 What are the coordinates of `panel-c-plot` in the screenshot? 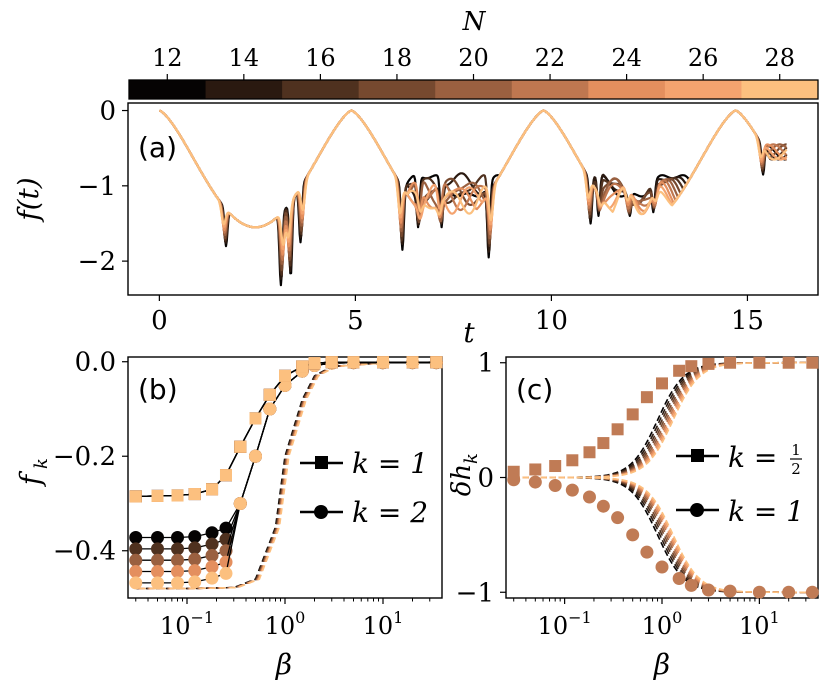 It's located at (663, 477).